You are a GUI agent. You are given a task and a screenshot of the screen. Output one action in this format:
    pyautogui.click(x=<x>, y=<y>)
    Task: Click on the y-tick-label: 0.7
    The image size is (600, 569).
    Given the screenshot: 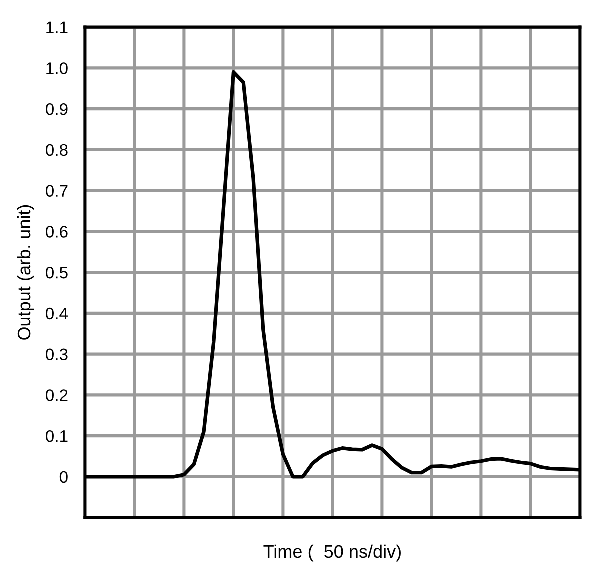 What is the action you would take?
    pyautogui.click(x=57, y=191)
    